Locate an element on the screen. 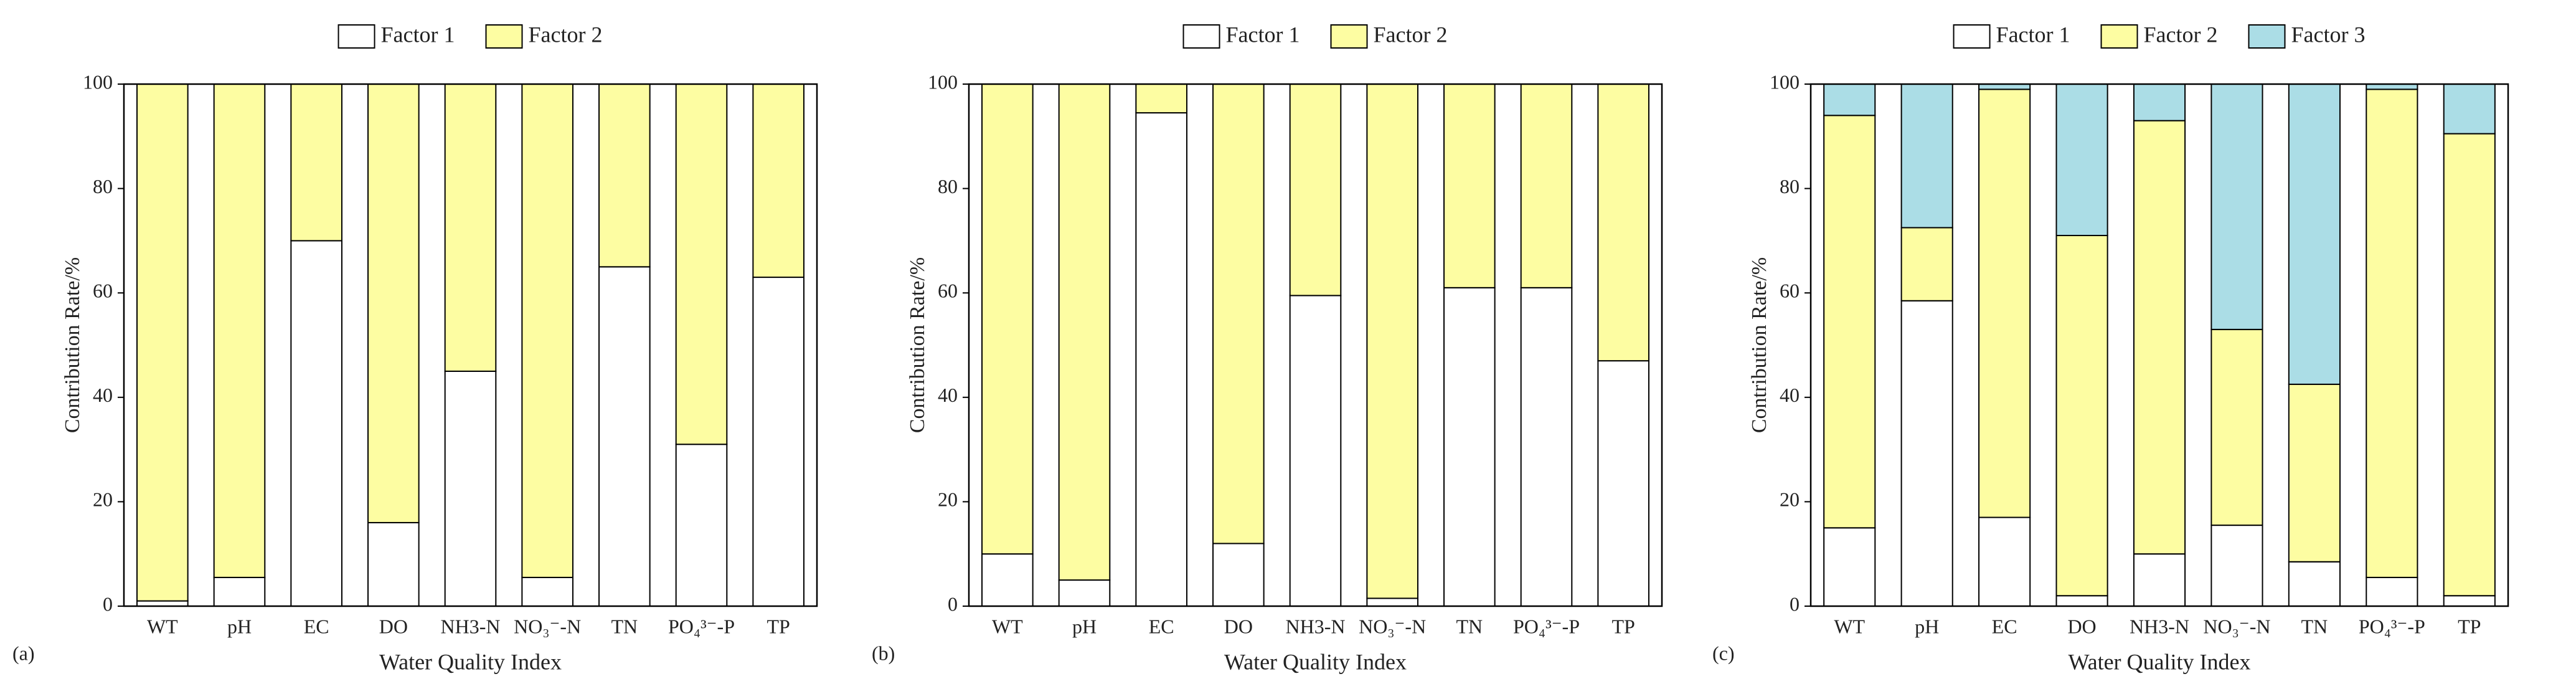  panel-label: (b) is located at coordinates (883, 653).